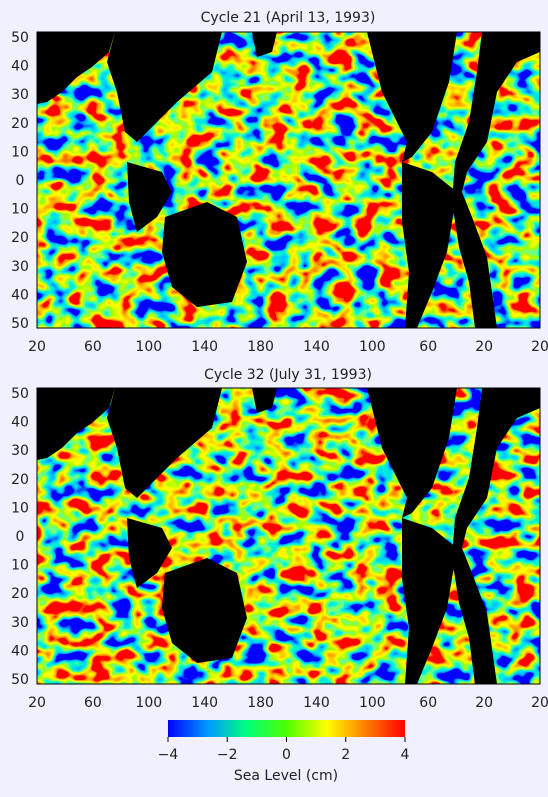 This screenshot has width=548, height=797. What do you see at coordinates (286, 755) in the screenshot?
I see `colorbar-tick-label: 0` at bounding box center [286, 755].